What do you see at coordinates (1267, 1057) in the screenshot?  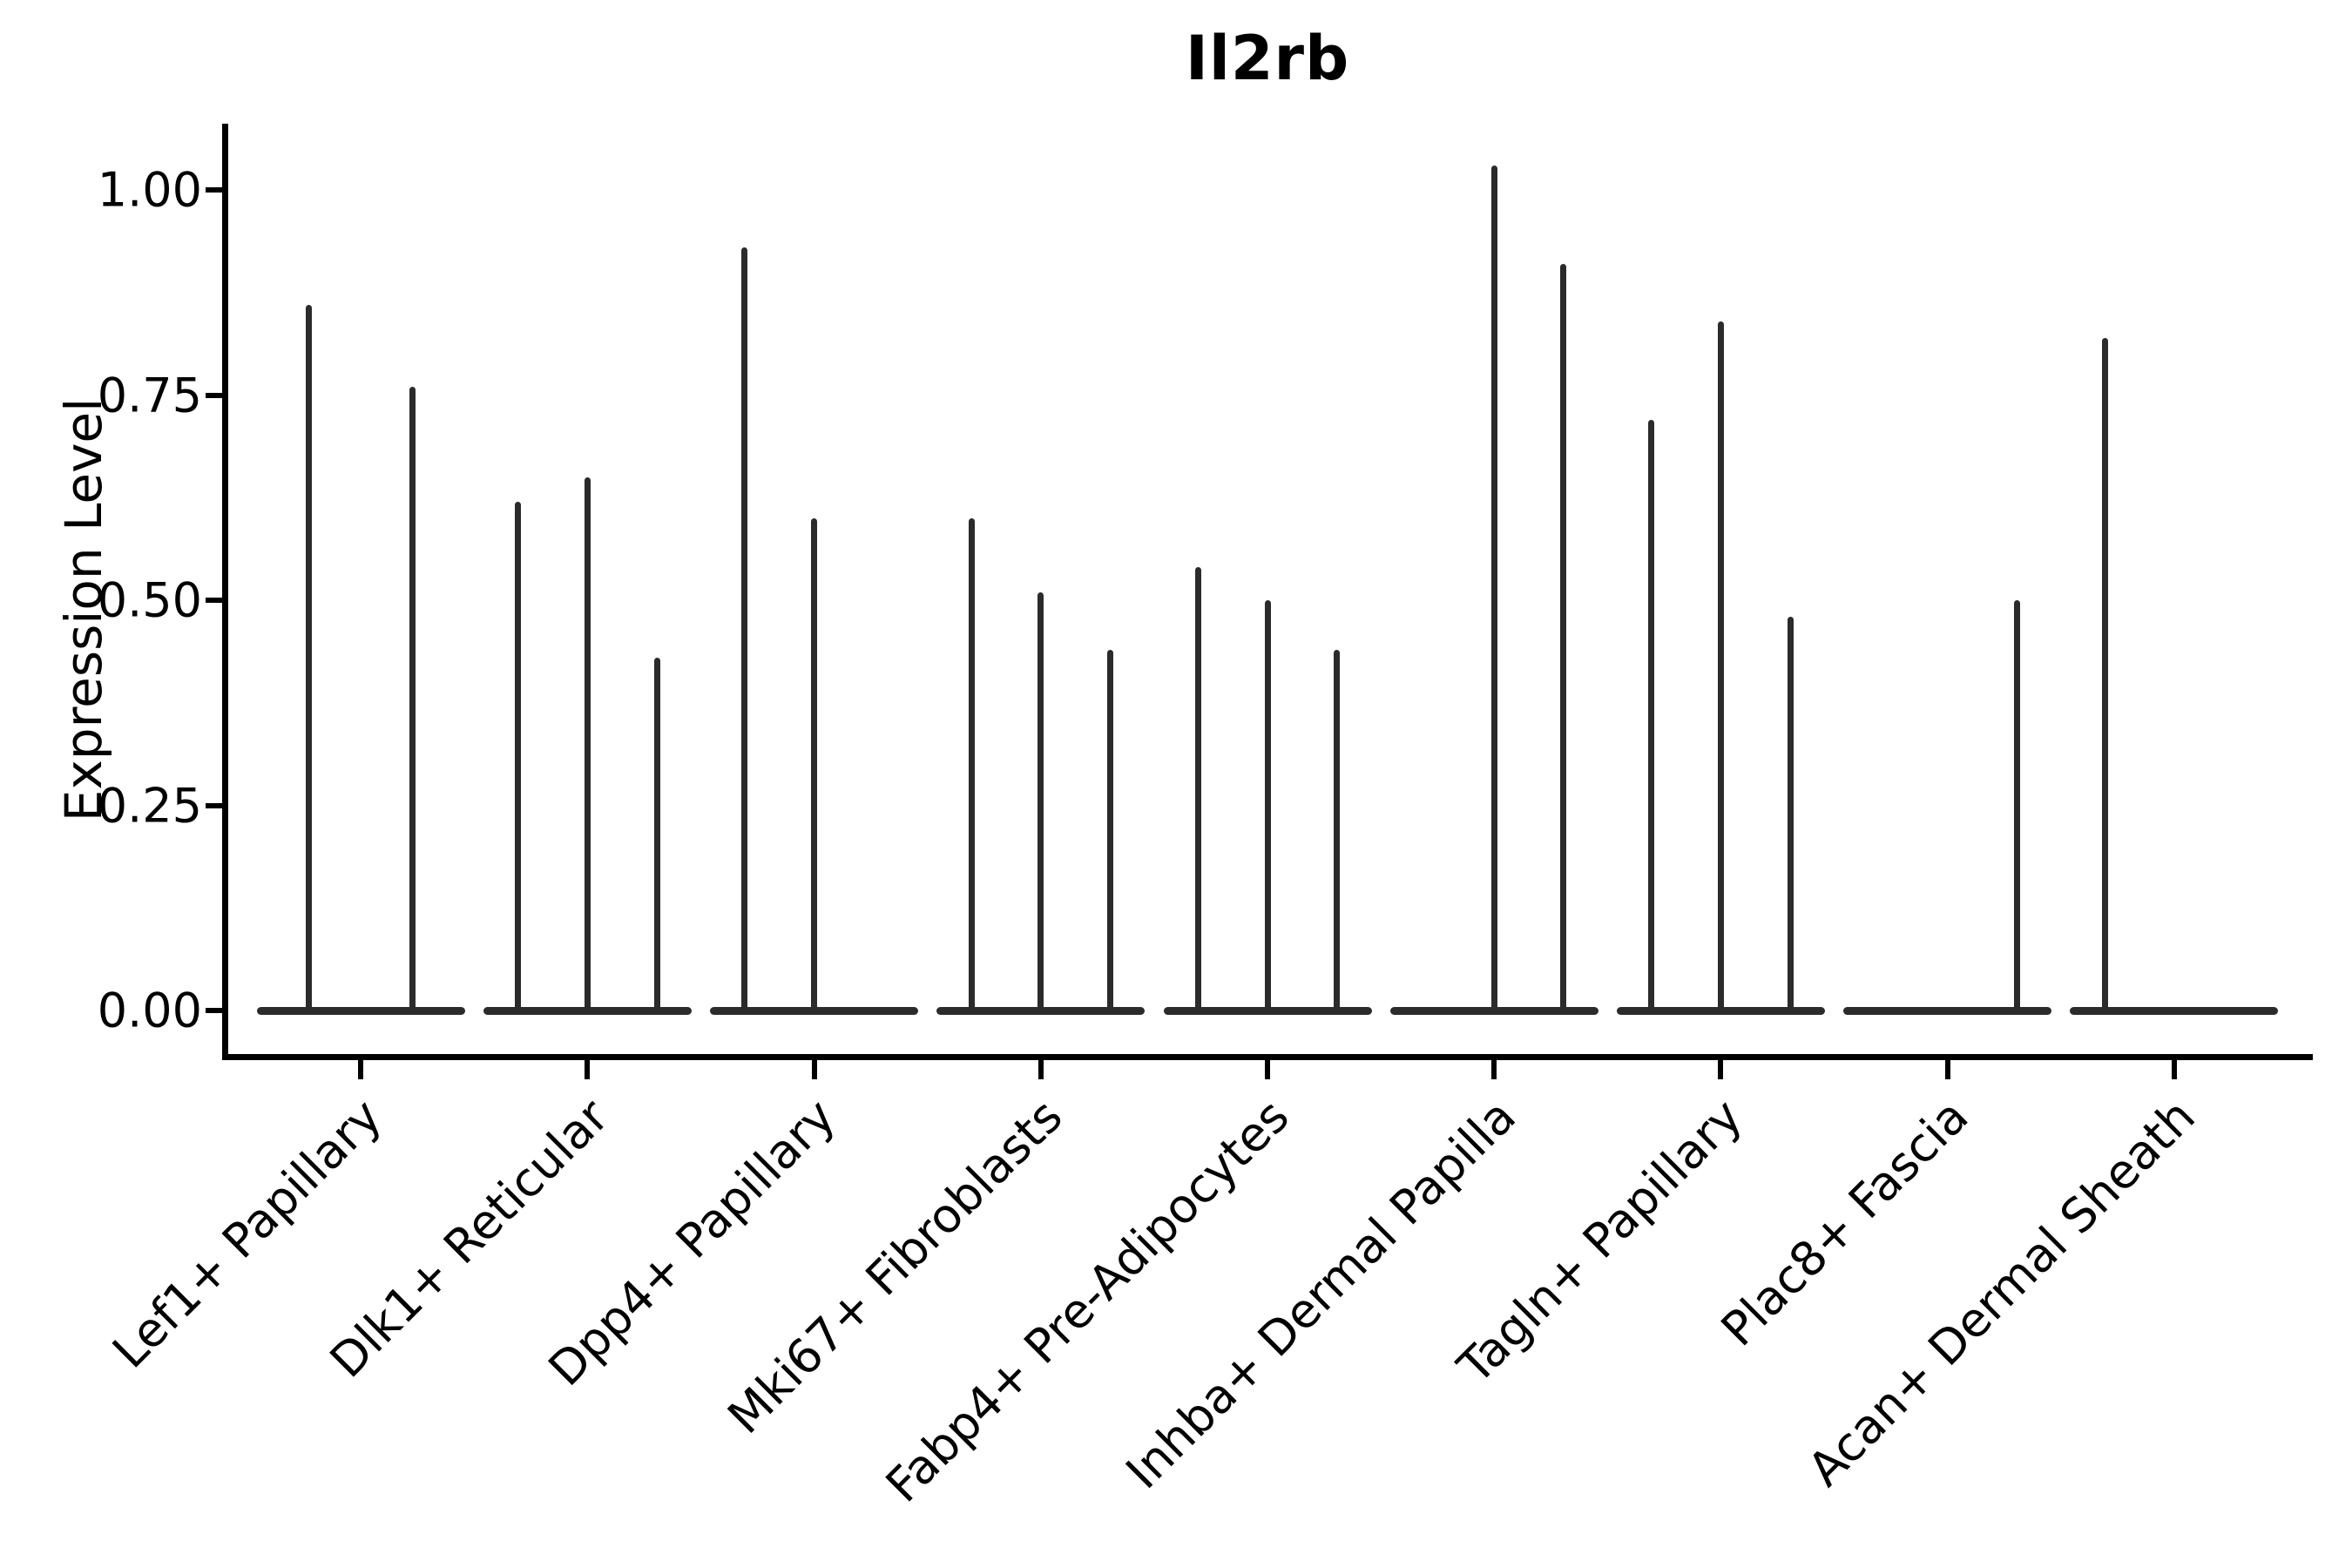 I see `x-axis-spine` at bounding box center [1267, 1057].